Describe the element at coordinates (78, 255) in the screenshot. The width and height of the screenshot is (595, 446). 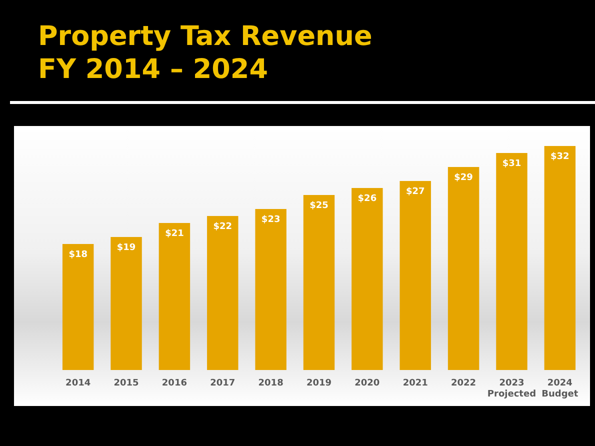
I see `data-label: $18` at that location.